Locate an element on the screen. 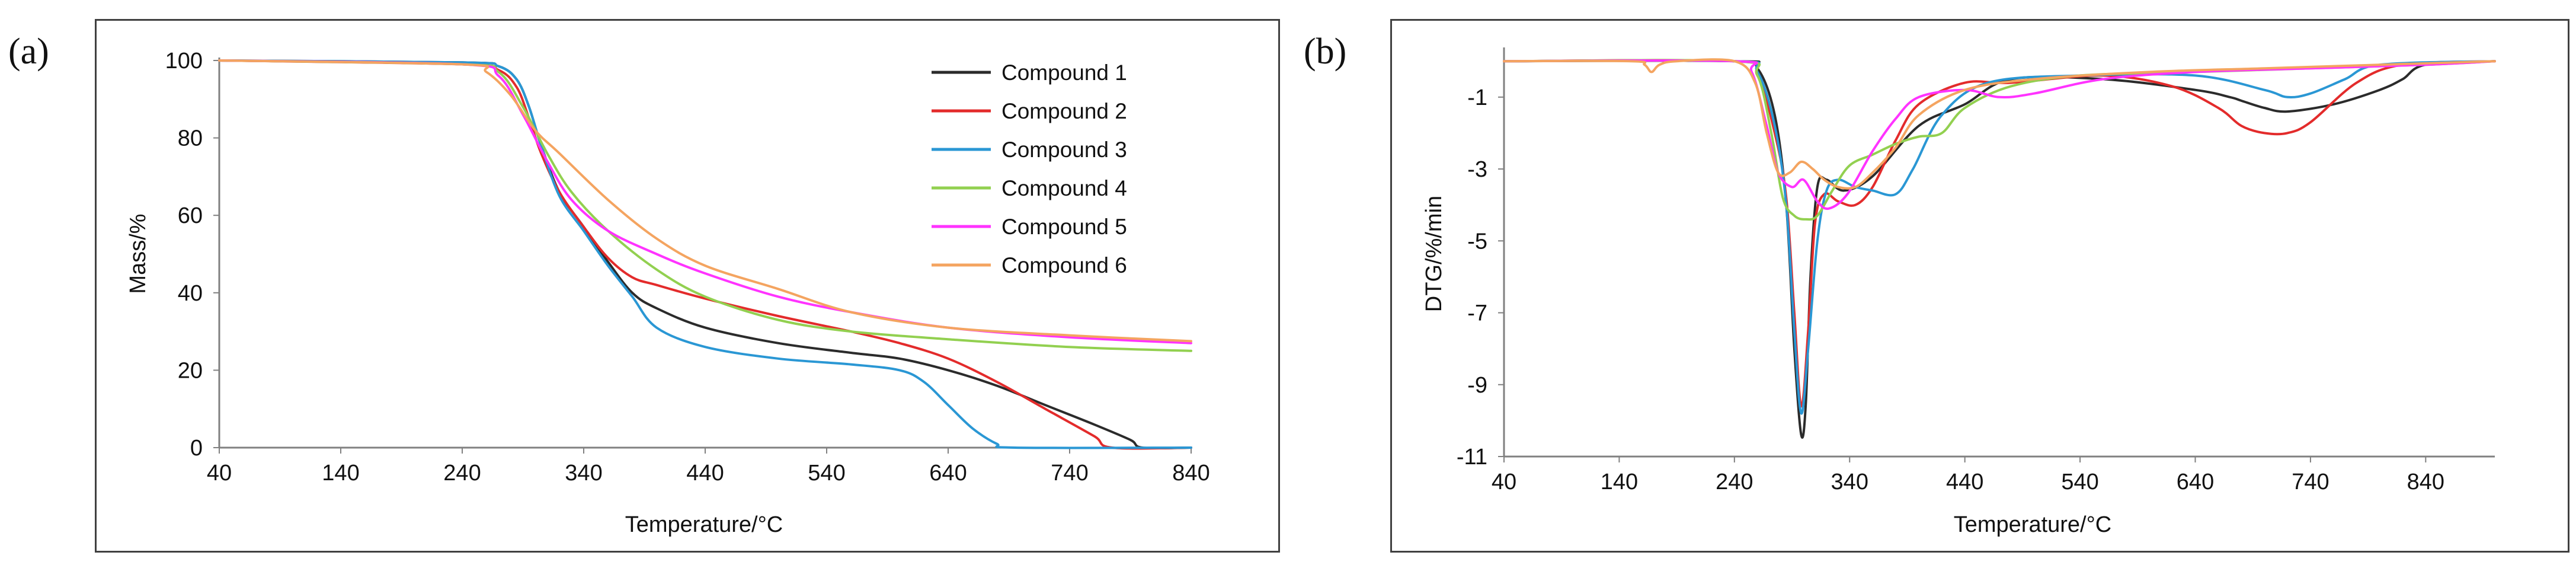 Image resolution: width=2576 pixels, height=568 pixels. y-tick-label: 80 is located at coordinates (190, 139).